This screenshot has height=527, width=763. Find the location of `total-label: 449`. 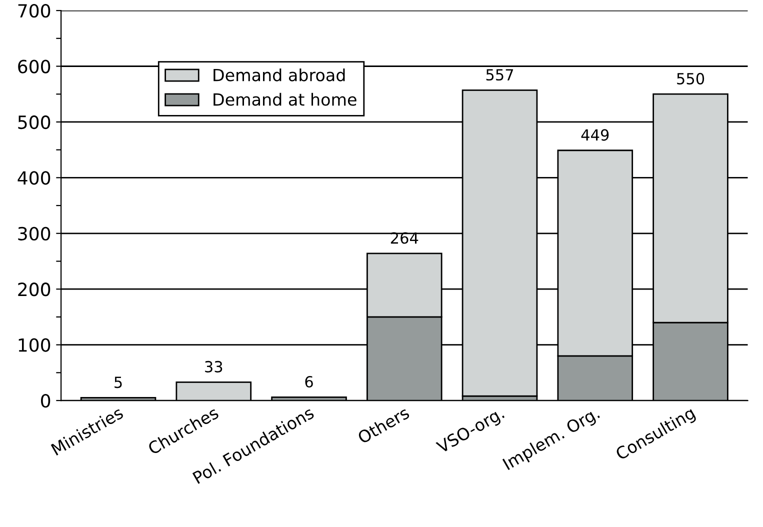

total-label: 449 is located at coordinates (595, 135).